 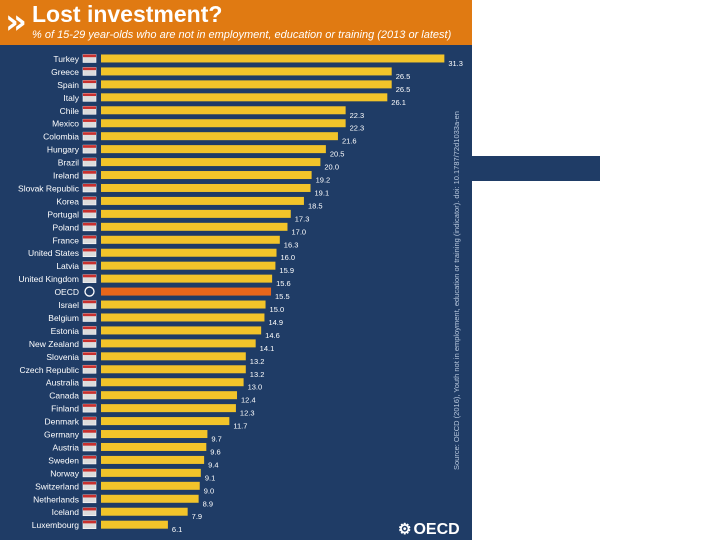 I want to click on category-label: Iceland, so click(x=66, y=512).